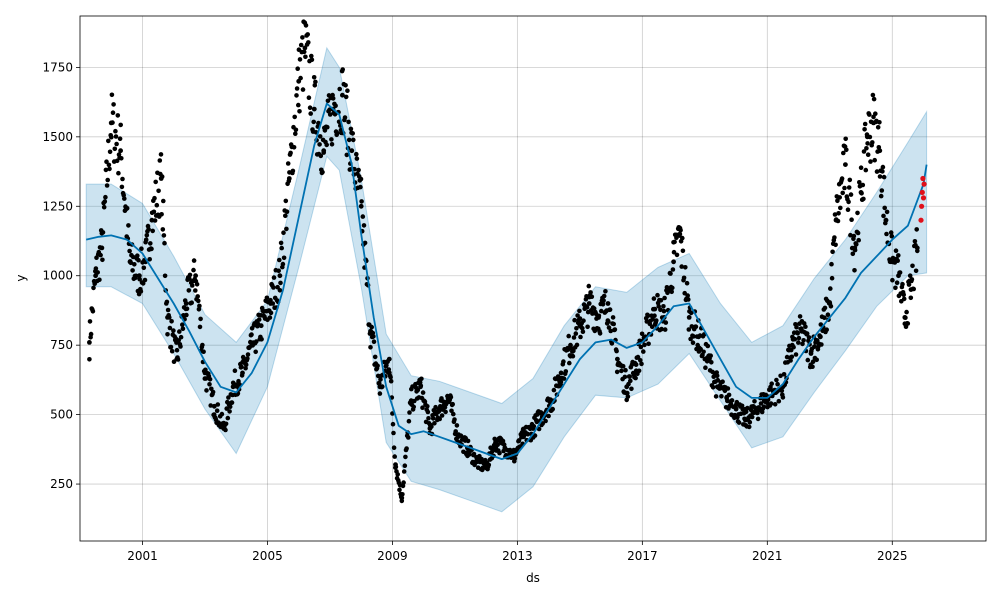  What do you see at coordinates (921, 220) in the screenshot?
I see `recent-point` at bounding box center [921, 220].